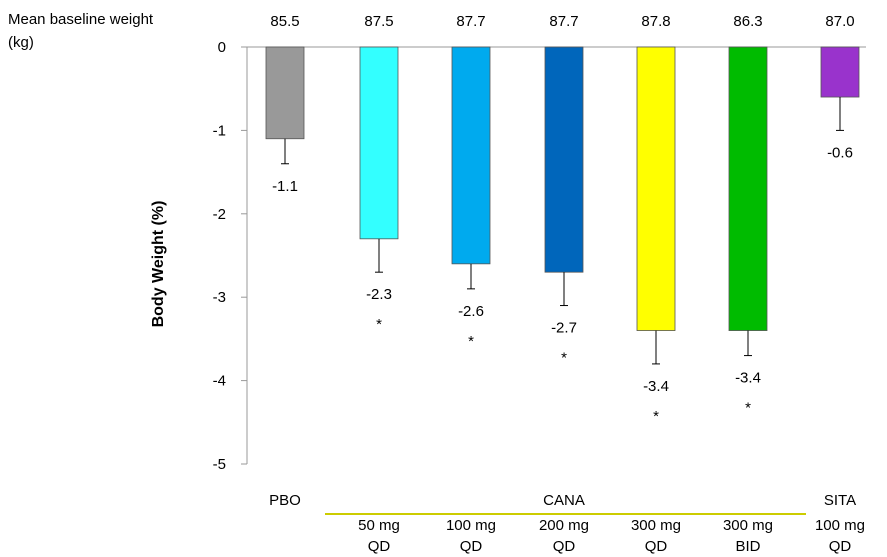 Image resolution: width=887 pixels, height=557 pixels. Describe the element at coordinates (219, 297) in the screenshot. I see `y-tick-label: -3` at that location.